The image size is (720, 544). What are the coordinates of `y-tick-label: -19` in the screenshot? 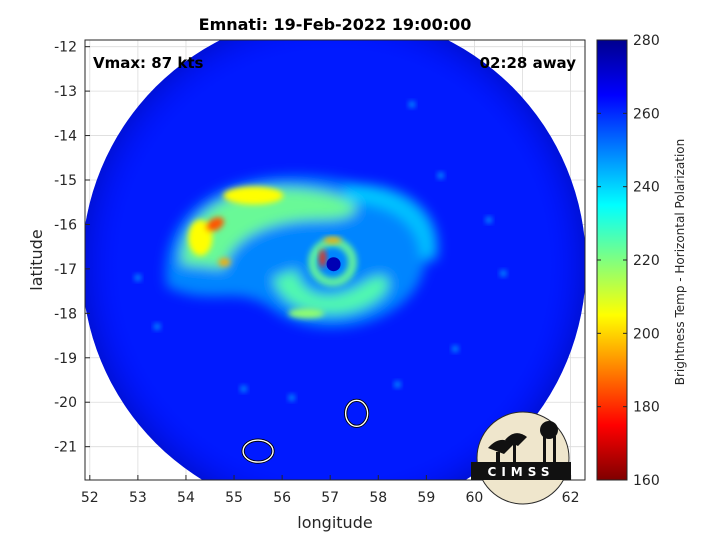 It's located at (65, 359).